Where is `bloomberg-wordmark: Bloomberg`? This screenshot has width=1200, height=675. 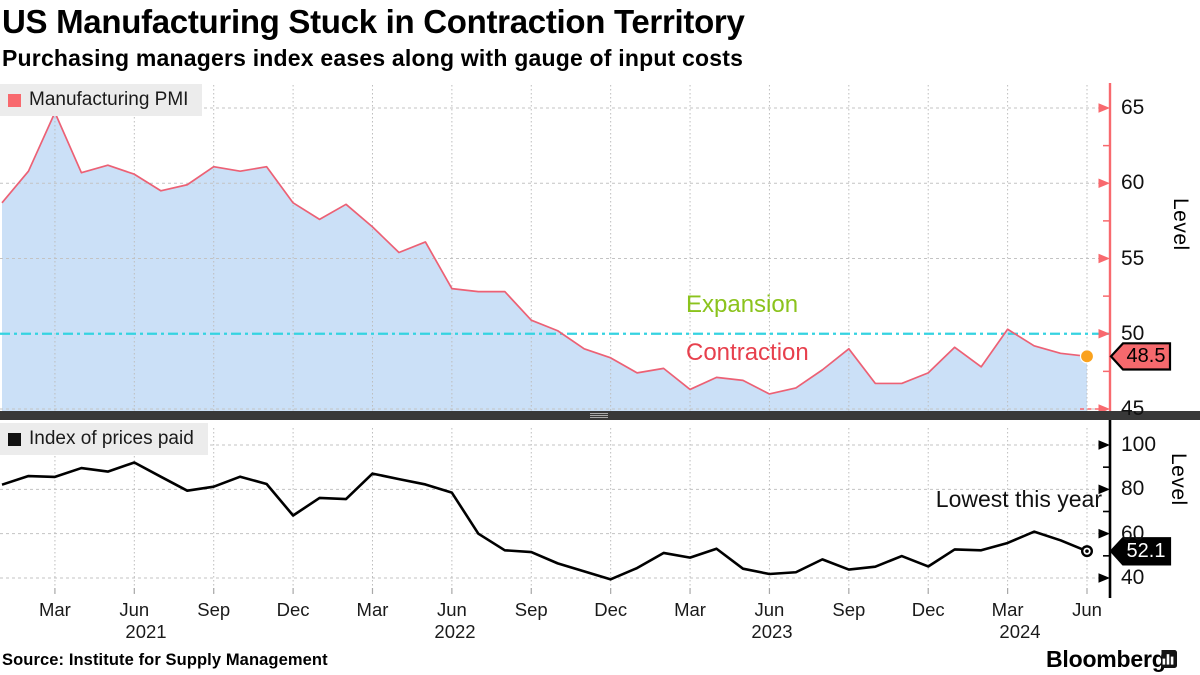 bloomberg-wordmark: Bloomberg is located at coordinates (1106, 659).